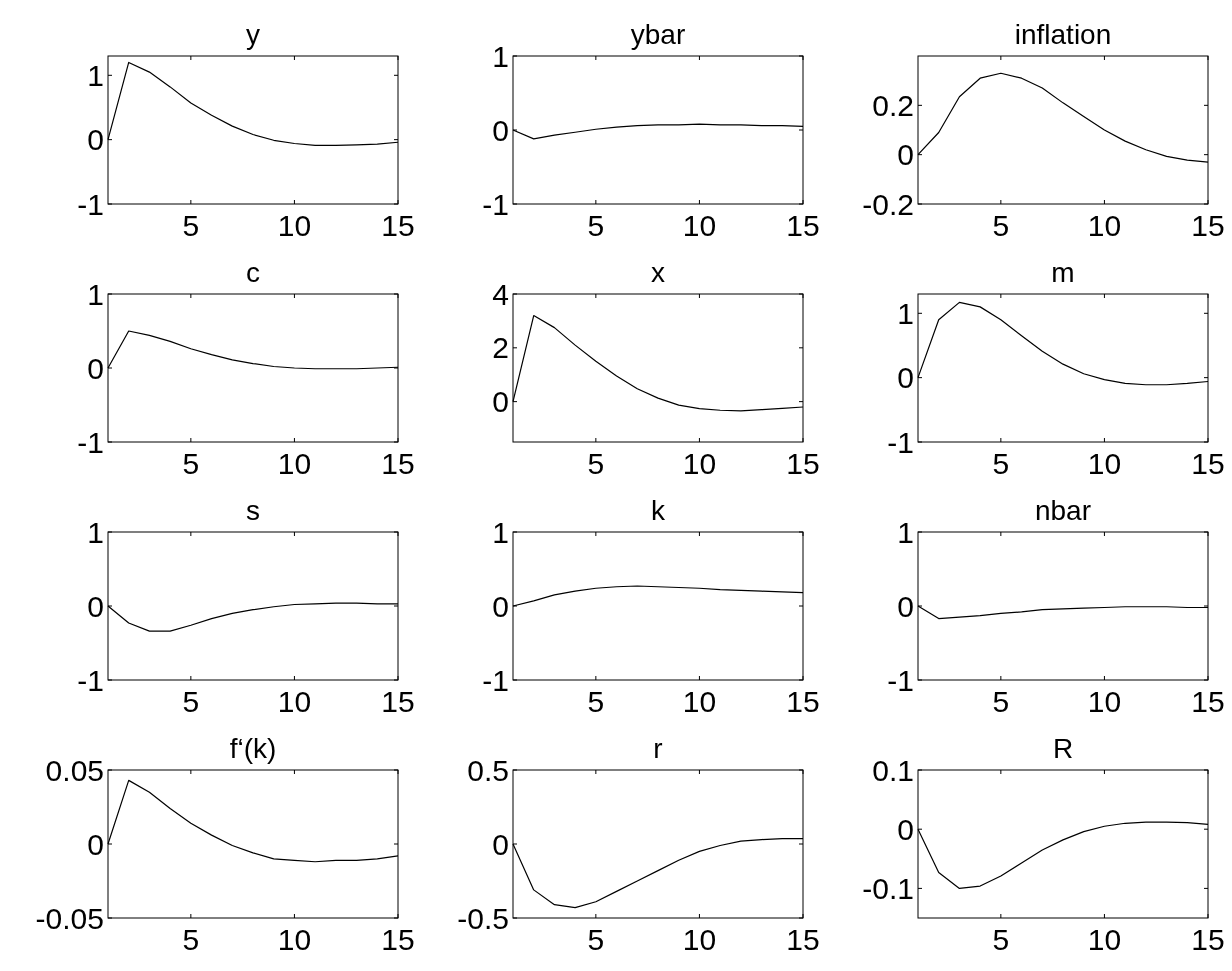  I want to click on y-tick-label: -0.05, so click(69, 918).